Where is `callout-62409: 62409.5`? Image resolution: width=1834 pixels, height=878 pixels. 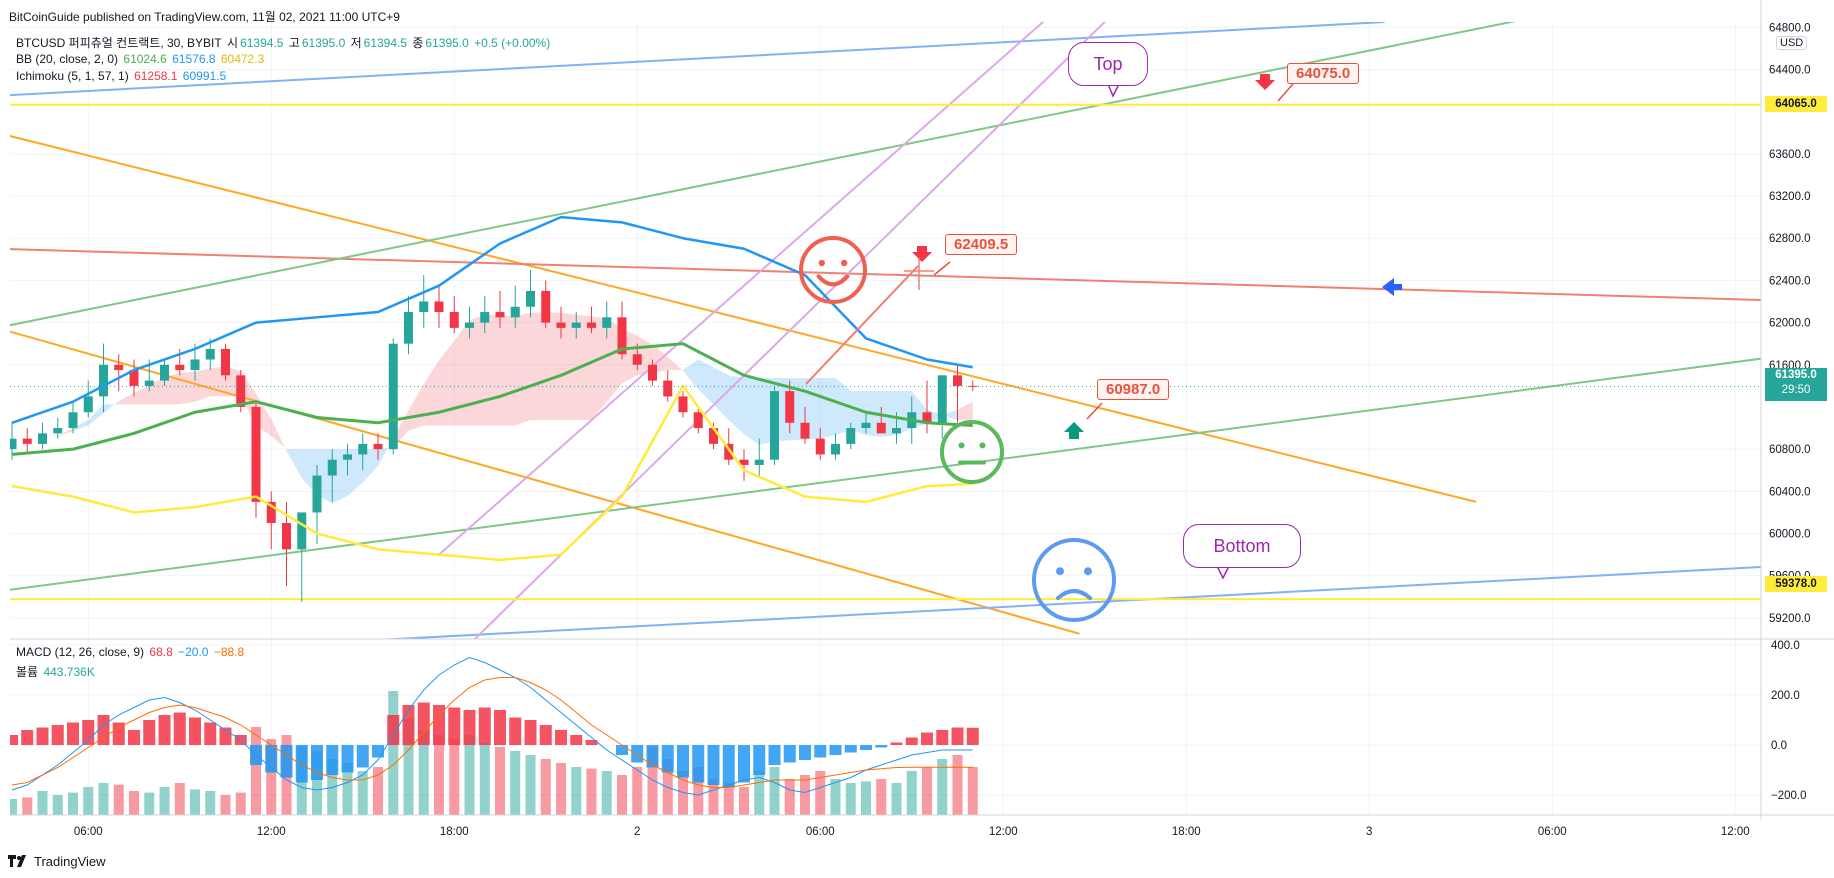
callout-62409: 62409.5 is located at coordinates (981, 244).